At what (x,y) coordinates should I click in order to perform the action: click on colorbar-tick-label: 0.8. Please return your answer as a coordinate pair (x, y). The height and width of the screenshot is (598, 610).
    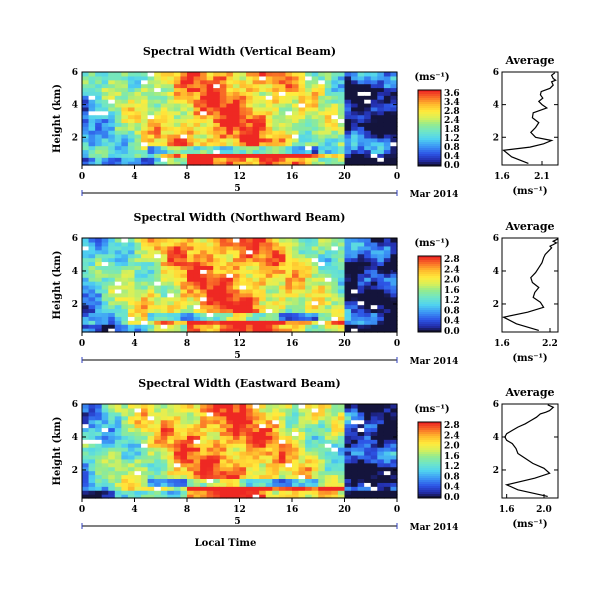
    Looking at the image, I should click on (452, 311).